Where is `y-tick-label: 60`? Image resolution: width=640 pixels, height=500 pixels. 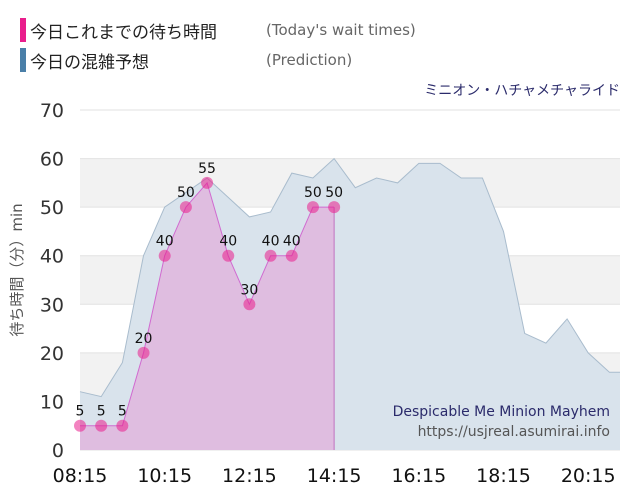
y-tick-label: 60 is located at coordinates (52, 160).